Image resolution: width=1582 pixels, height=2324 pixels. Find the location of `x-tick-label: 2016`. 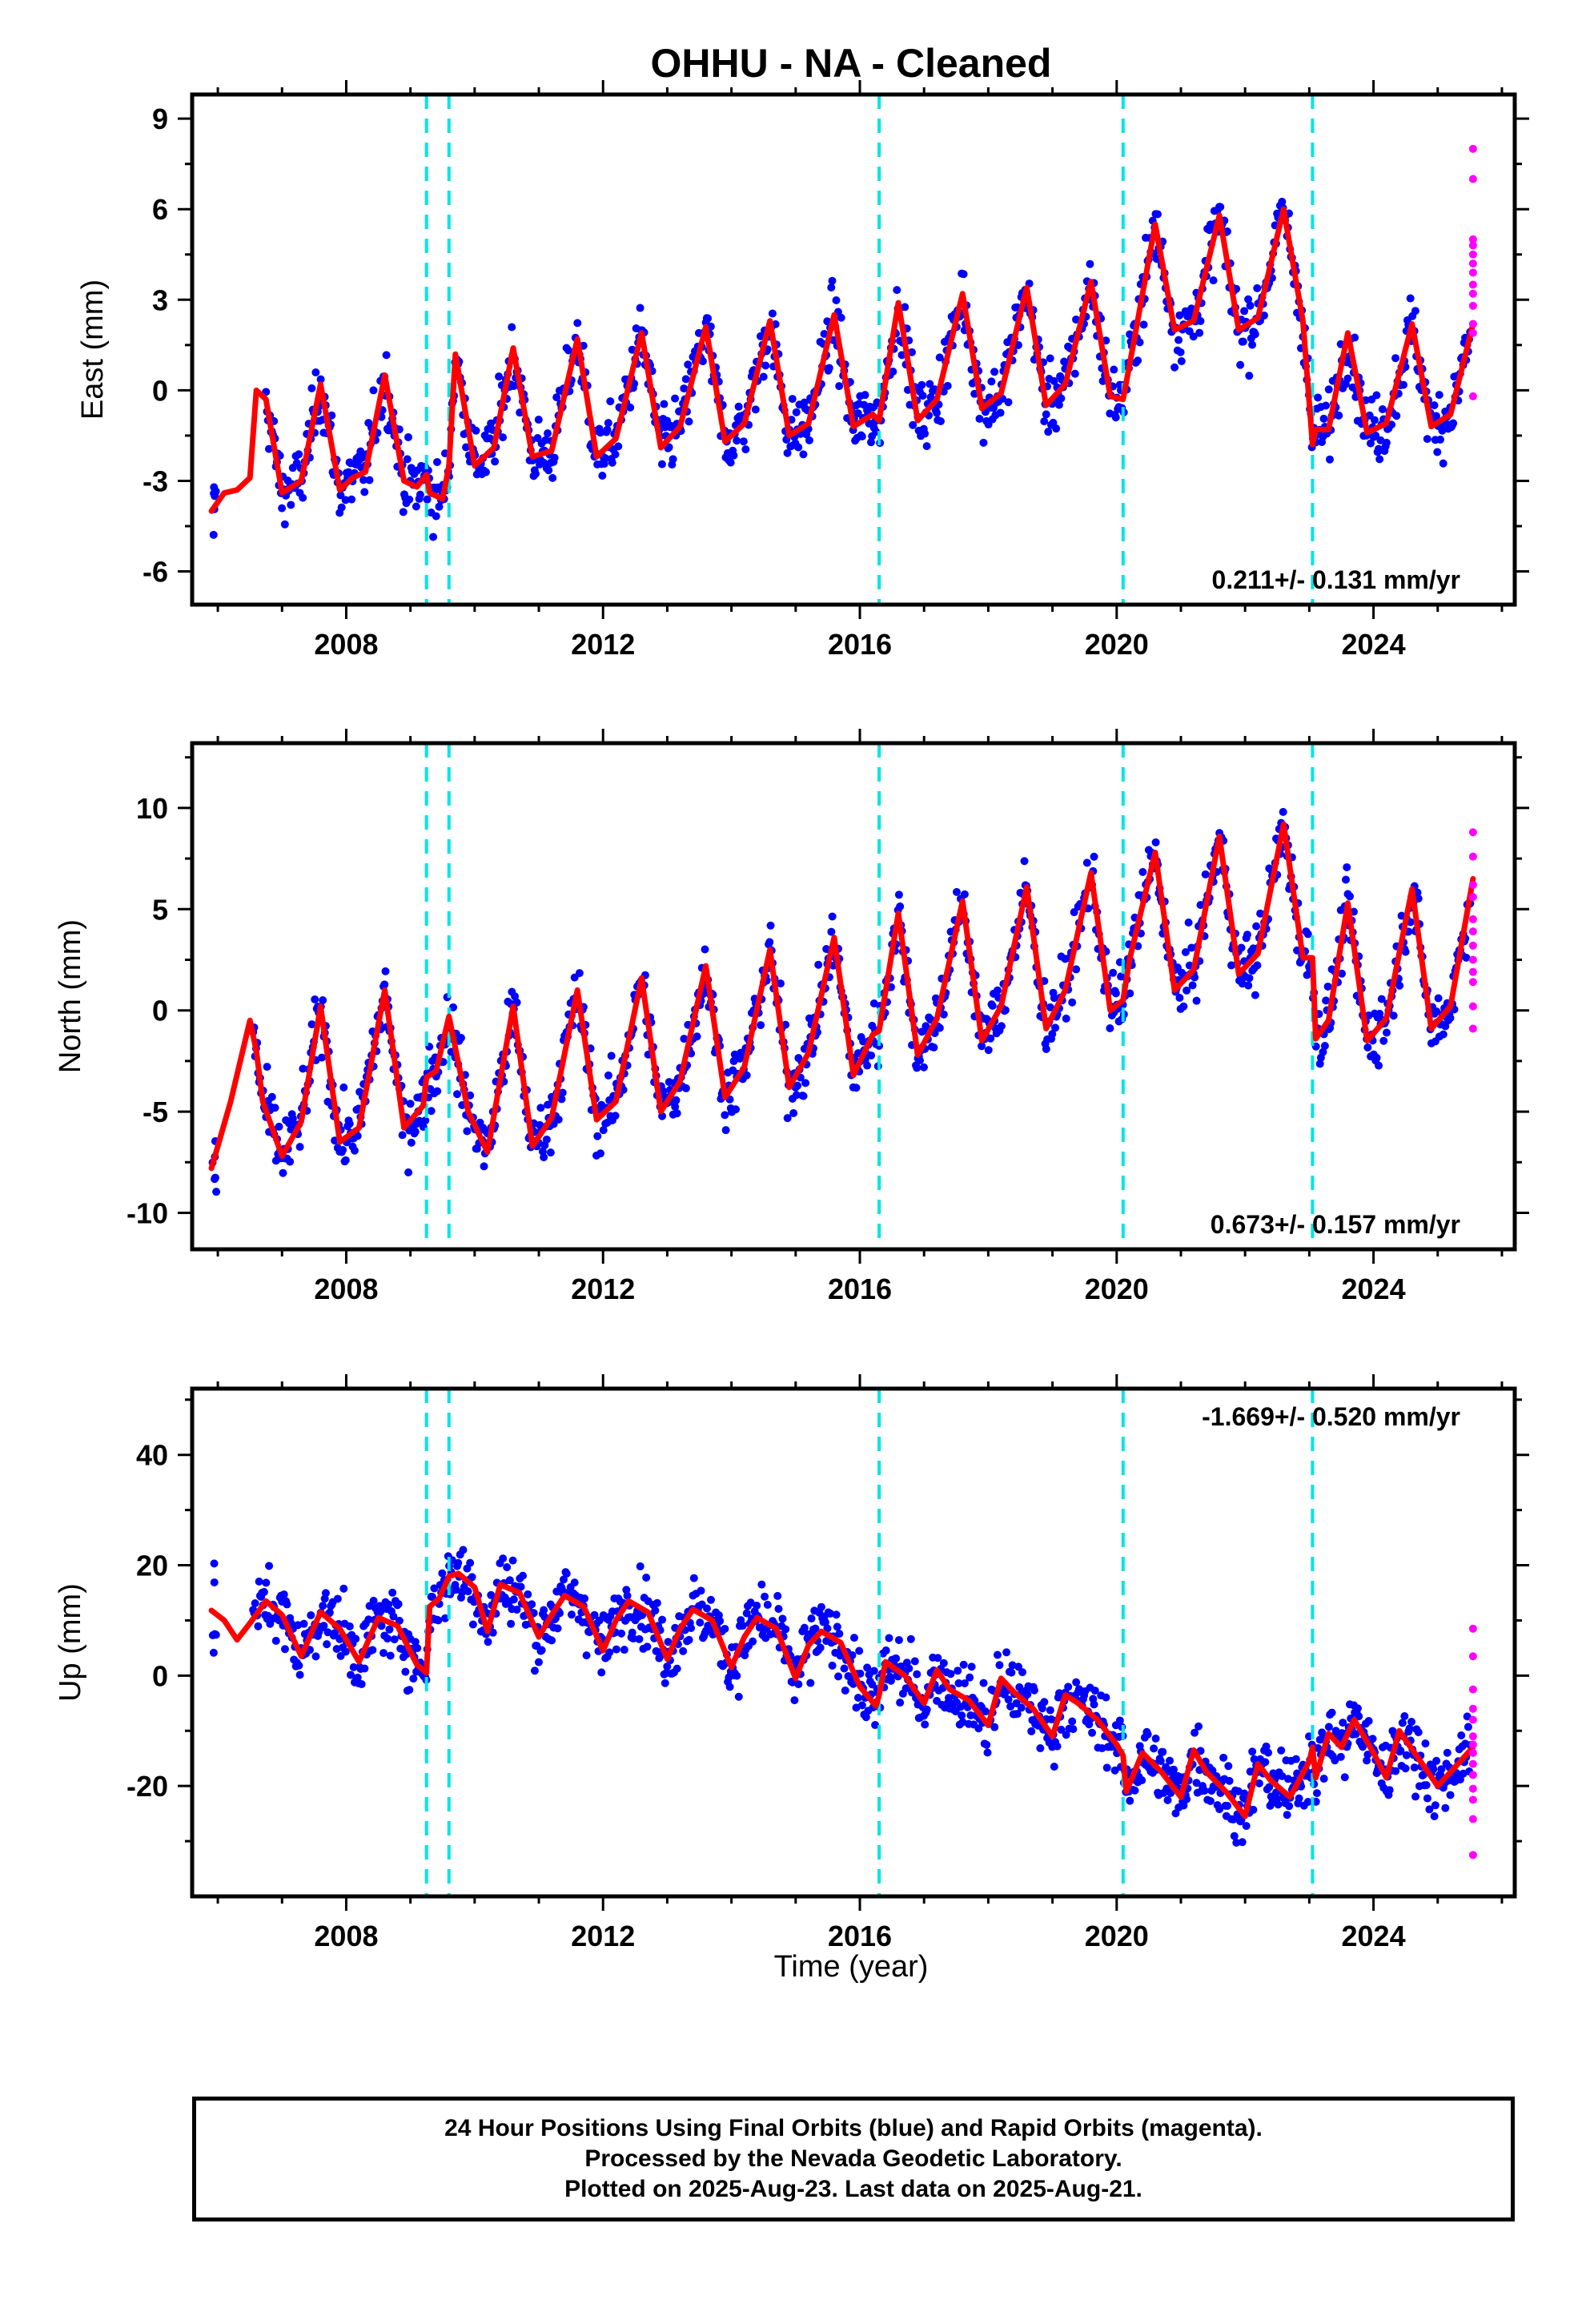

x-tick-label: 2016 is located at coordinates (860, 644).